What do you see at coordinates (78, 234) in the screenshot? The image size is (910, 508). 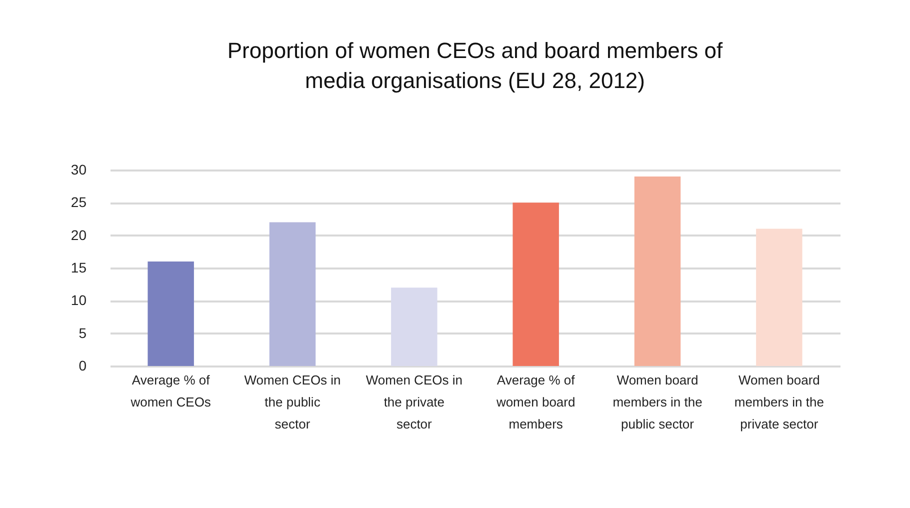 I see `y-tick-label: 20` at bounding box center [78, 234].